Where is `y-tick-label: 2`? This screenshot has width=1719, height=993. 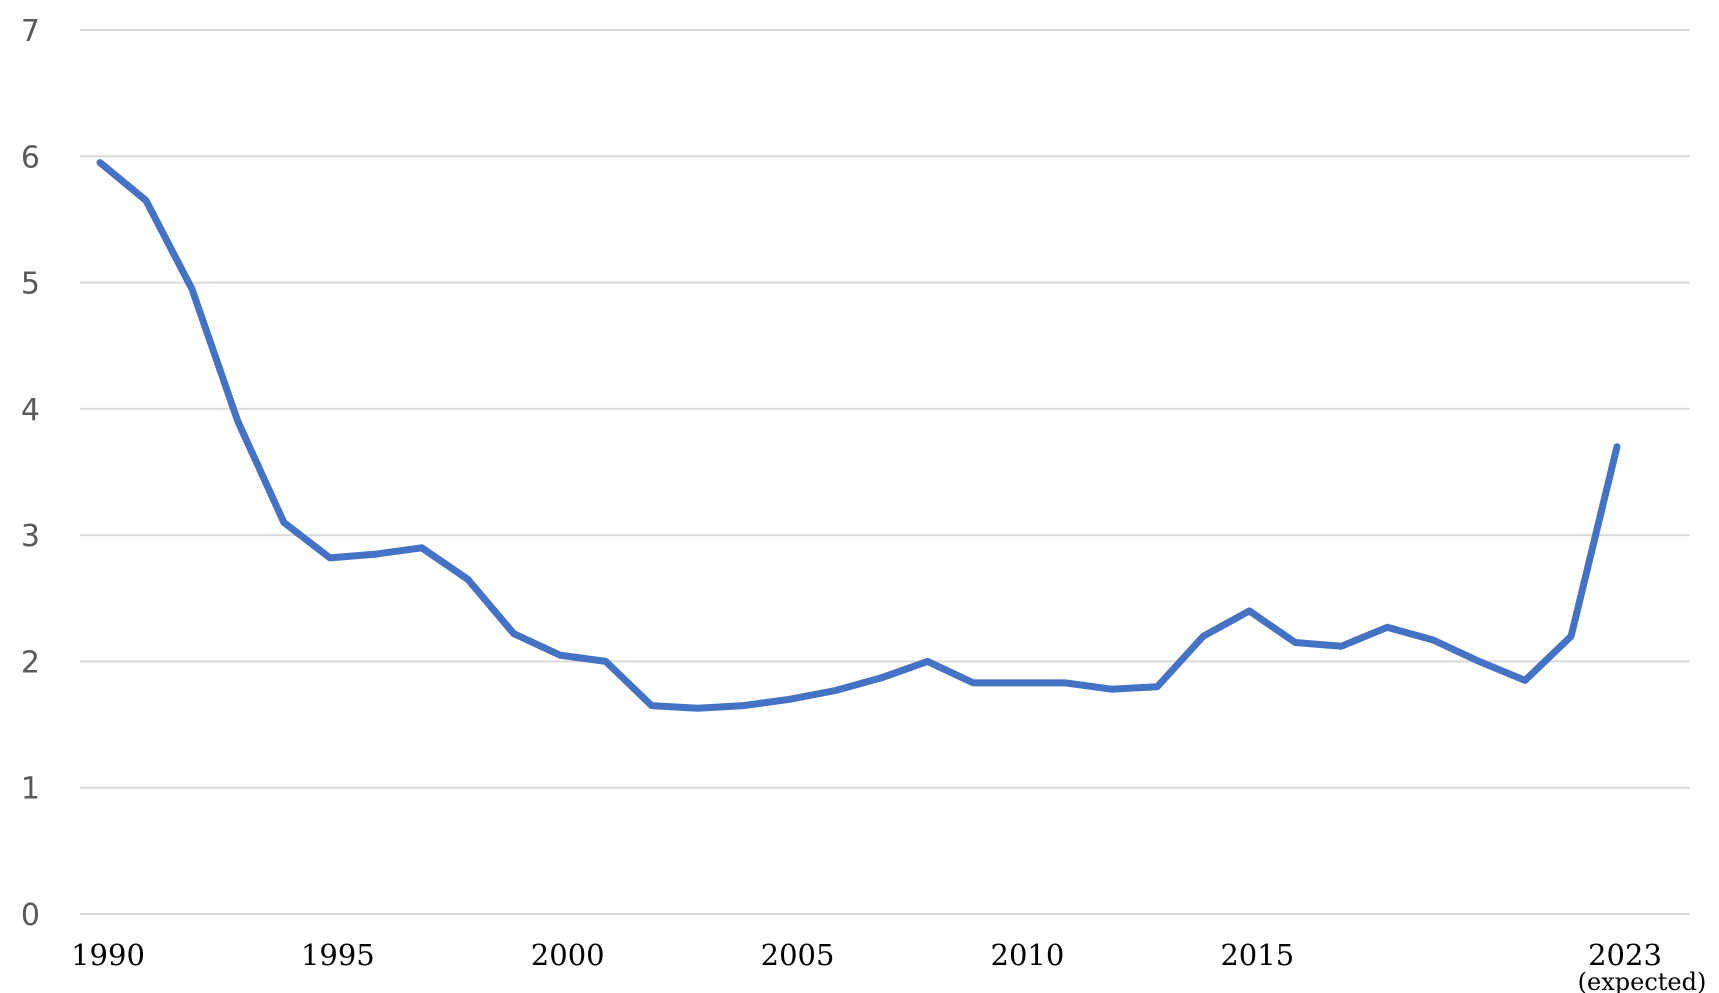 y-tick-label: 2 is located at coordinates (30, 662).